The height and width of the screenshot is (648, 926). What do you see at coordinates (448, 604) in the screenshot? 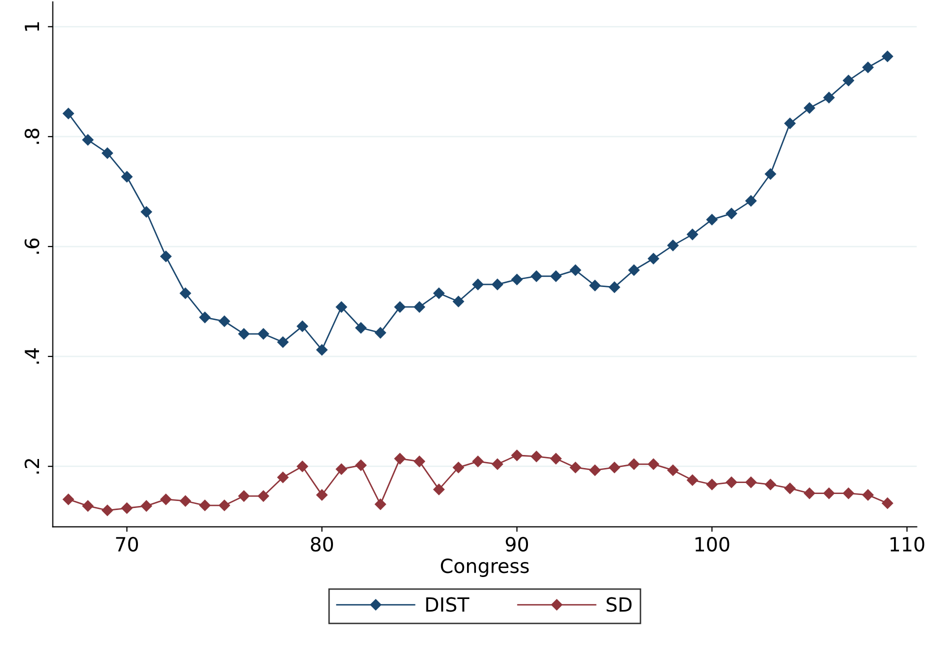
I see `legend-label: DIST` at bounding box center [448, 604].